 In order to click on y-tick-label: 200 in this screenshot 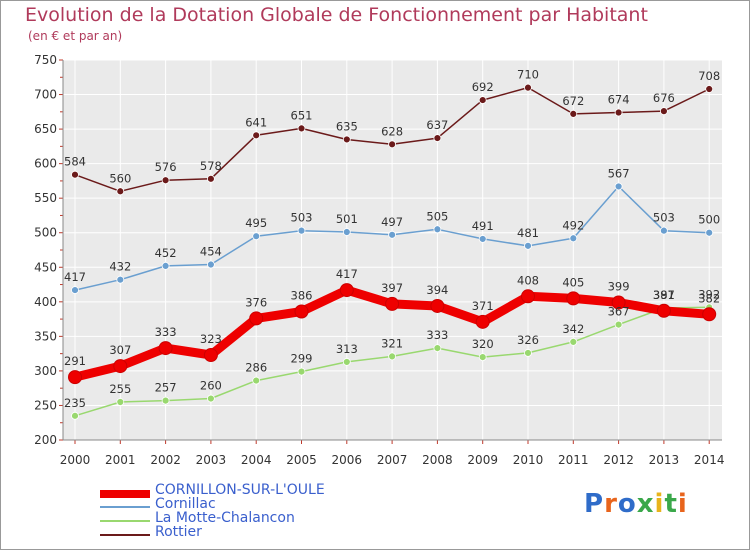, I will do `click(45, 440)`.